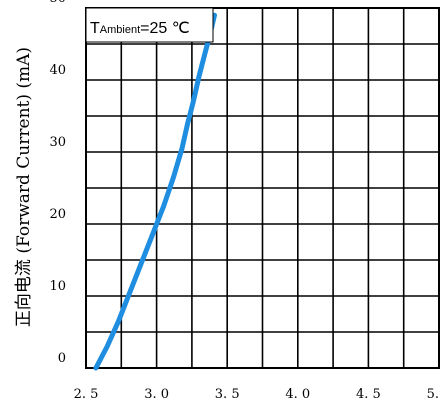 This screenshot has height=408, width=441. What do you see at coordinates (156, 394) in the screenshot?
I see `x-tick-label: 3. 0` at bounding box center [156, 394].